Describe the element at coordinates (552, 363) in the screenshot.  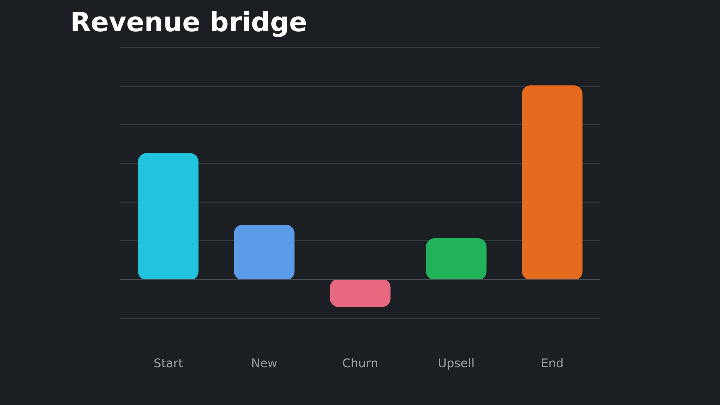
I see `x-tick-label: End` at that location.